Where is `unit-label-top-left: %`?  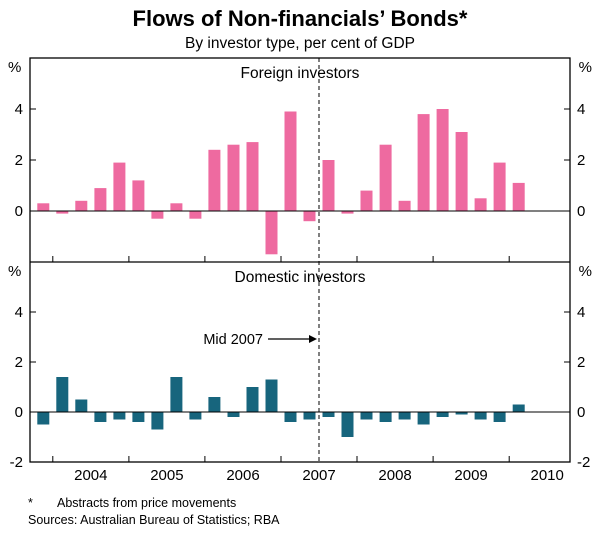 unit-label-top-left: % is located at coordinates (14, 67).